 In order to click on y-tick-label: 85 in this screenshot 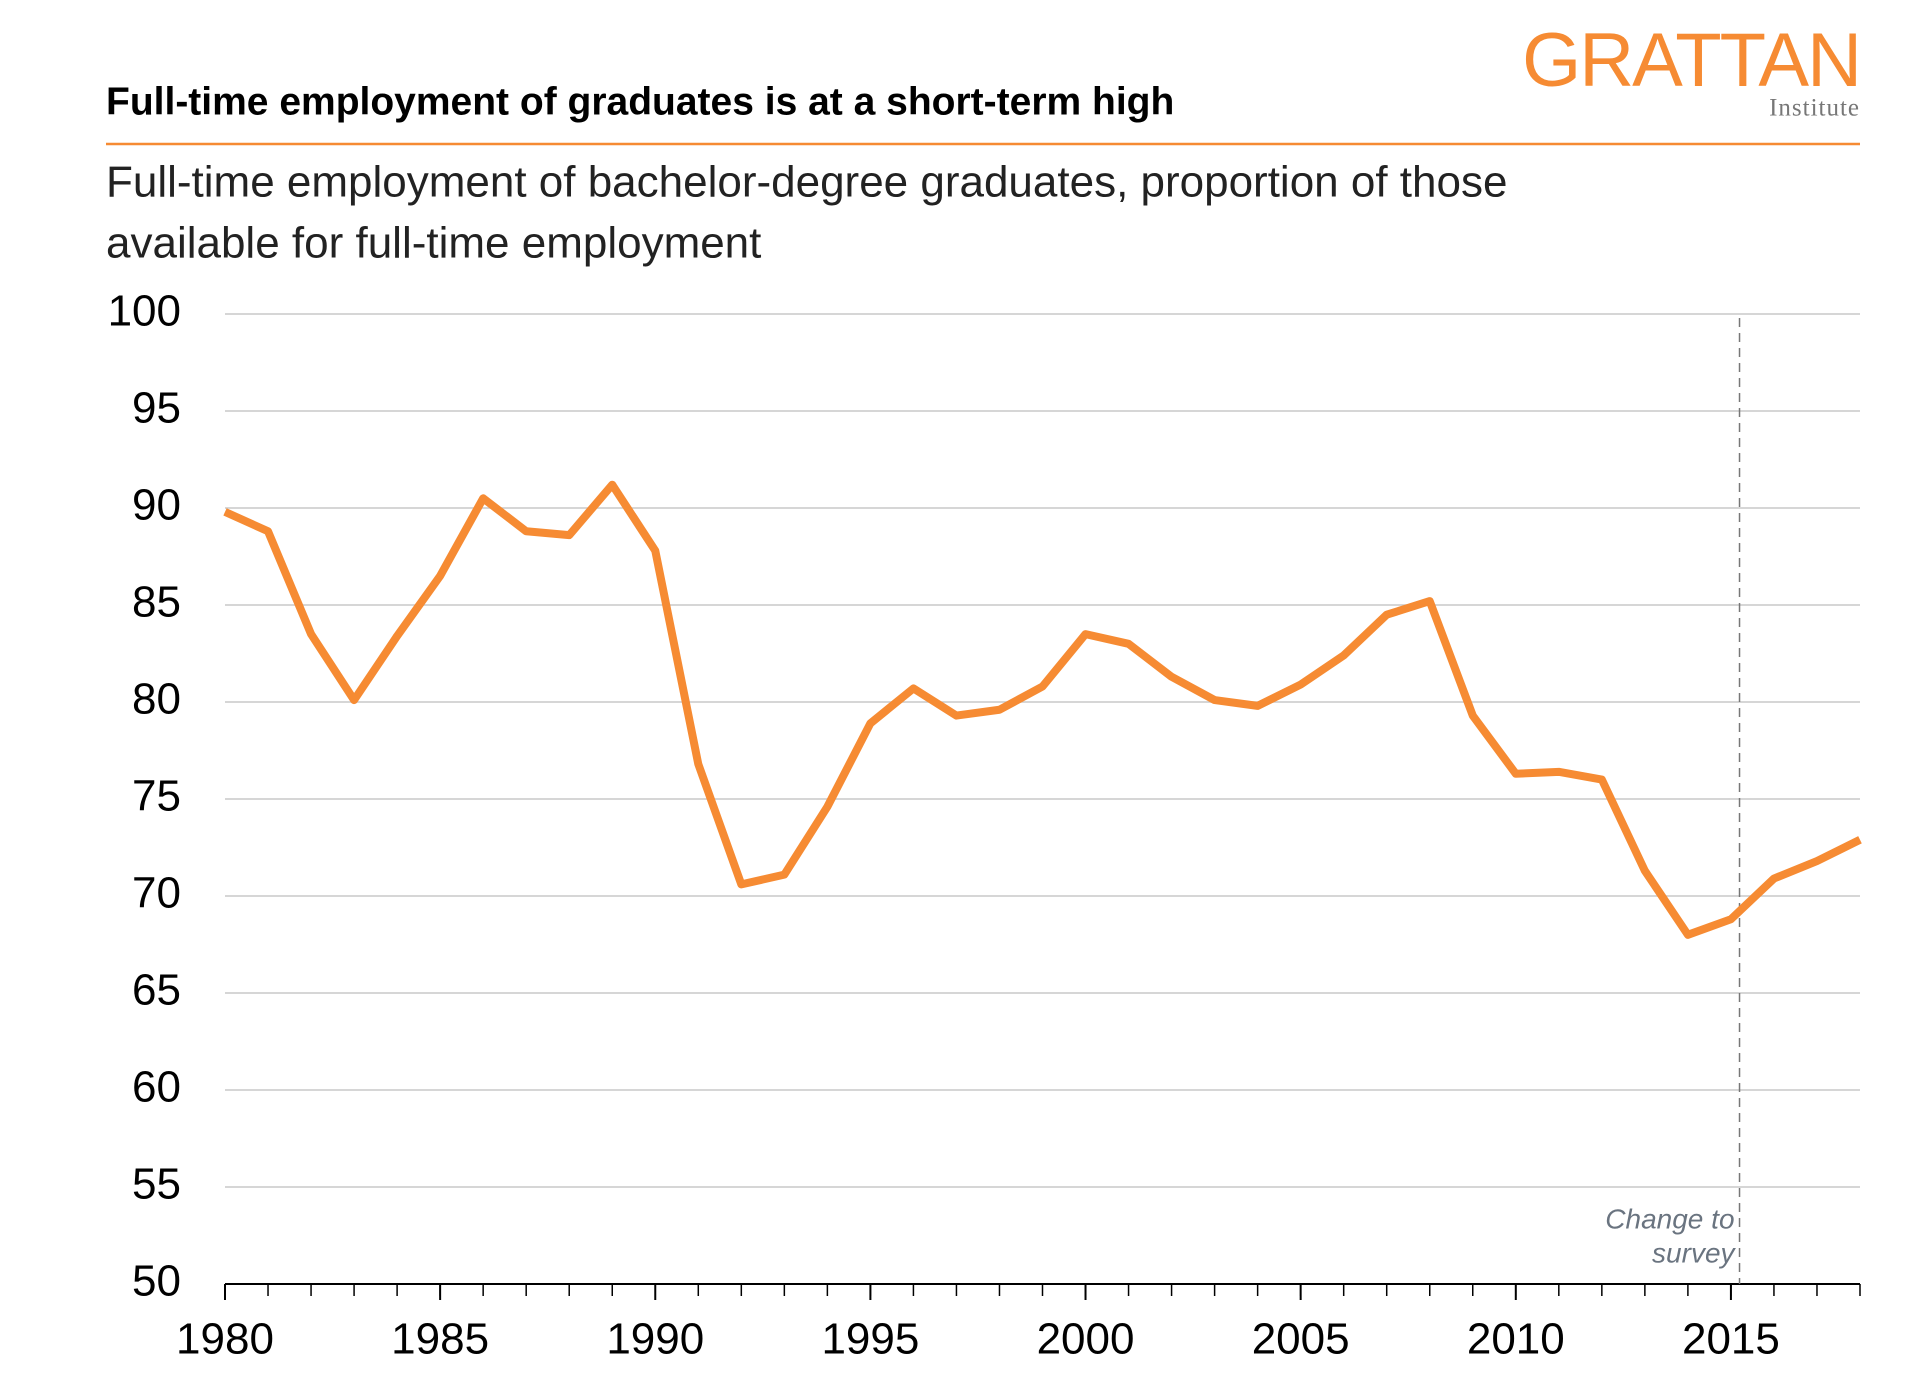, I will do `click(156, 602)`.